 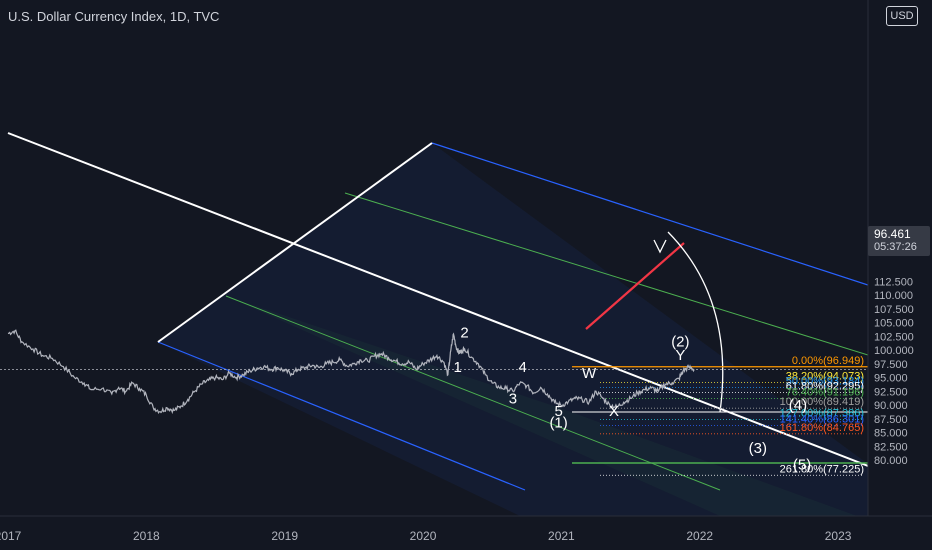 I want to click on chart-title: U.S. Dollar Currency Index, 1D, TVC, so click(x=114, y=16).